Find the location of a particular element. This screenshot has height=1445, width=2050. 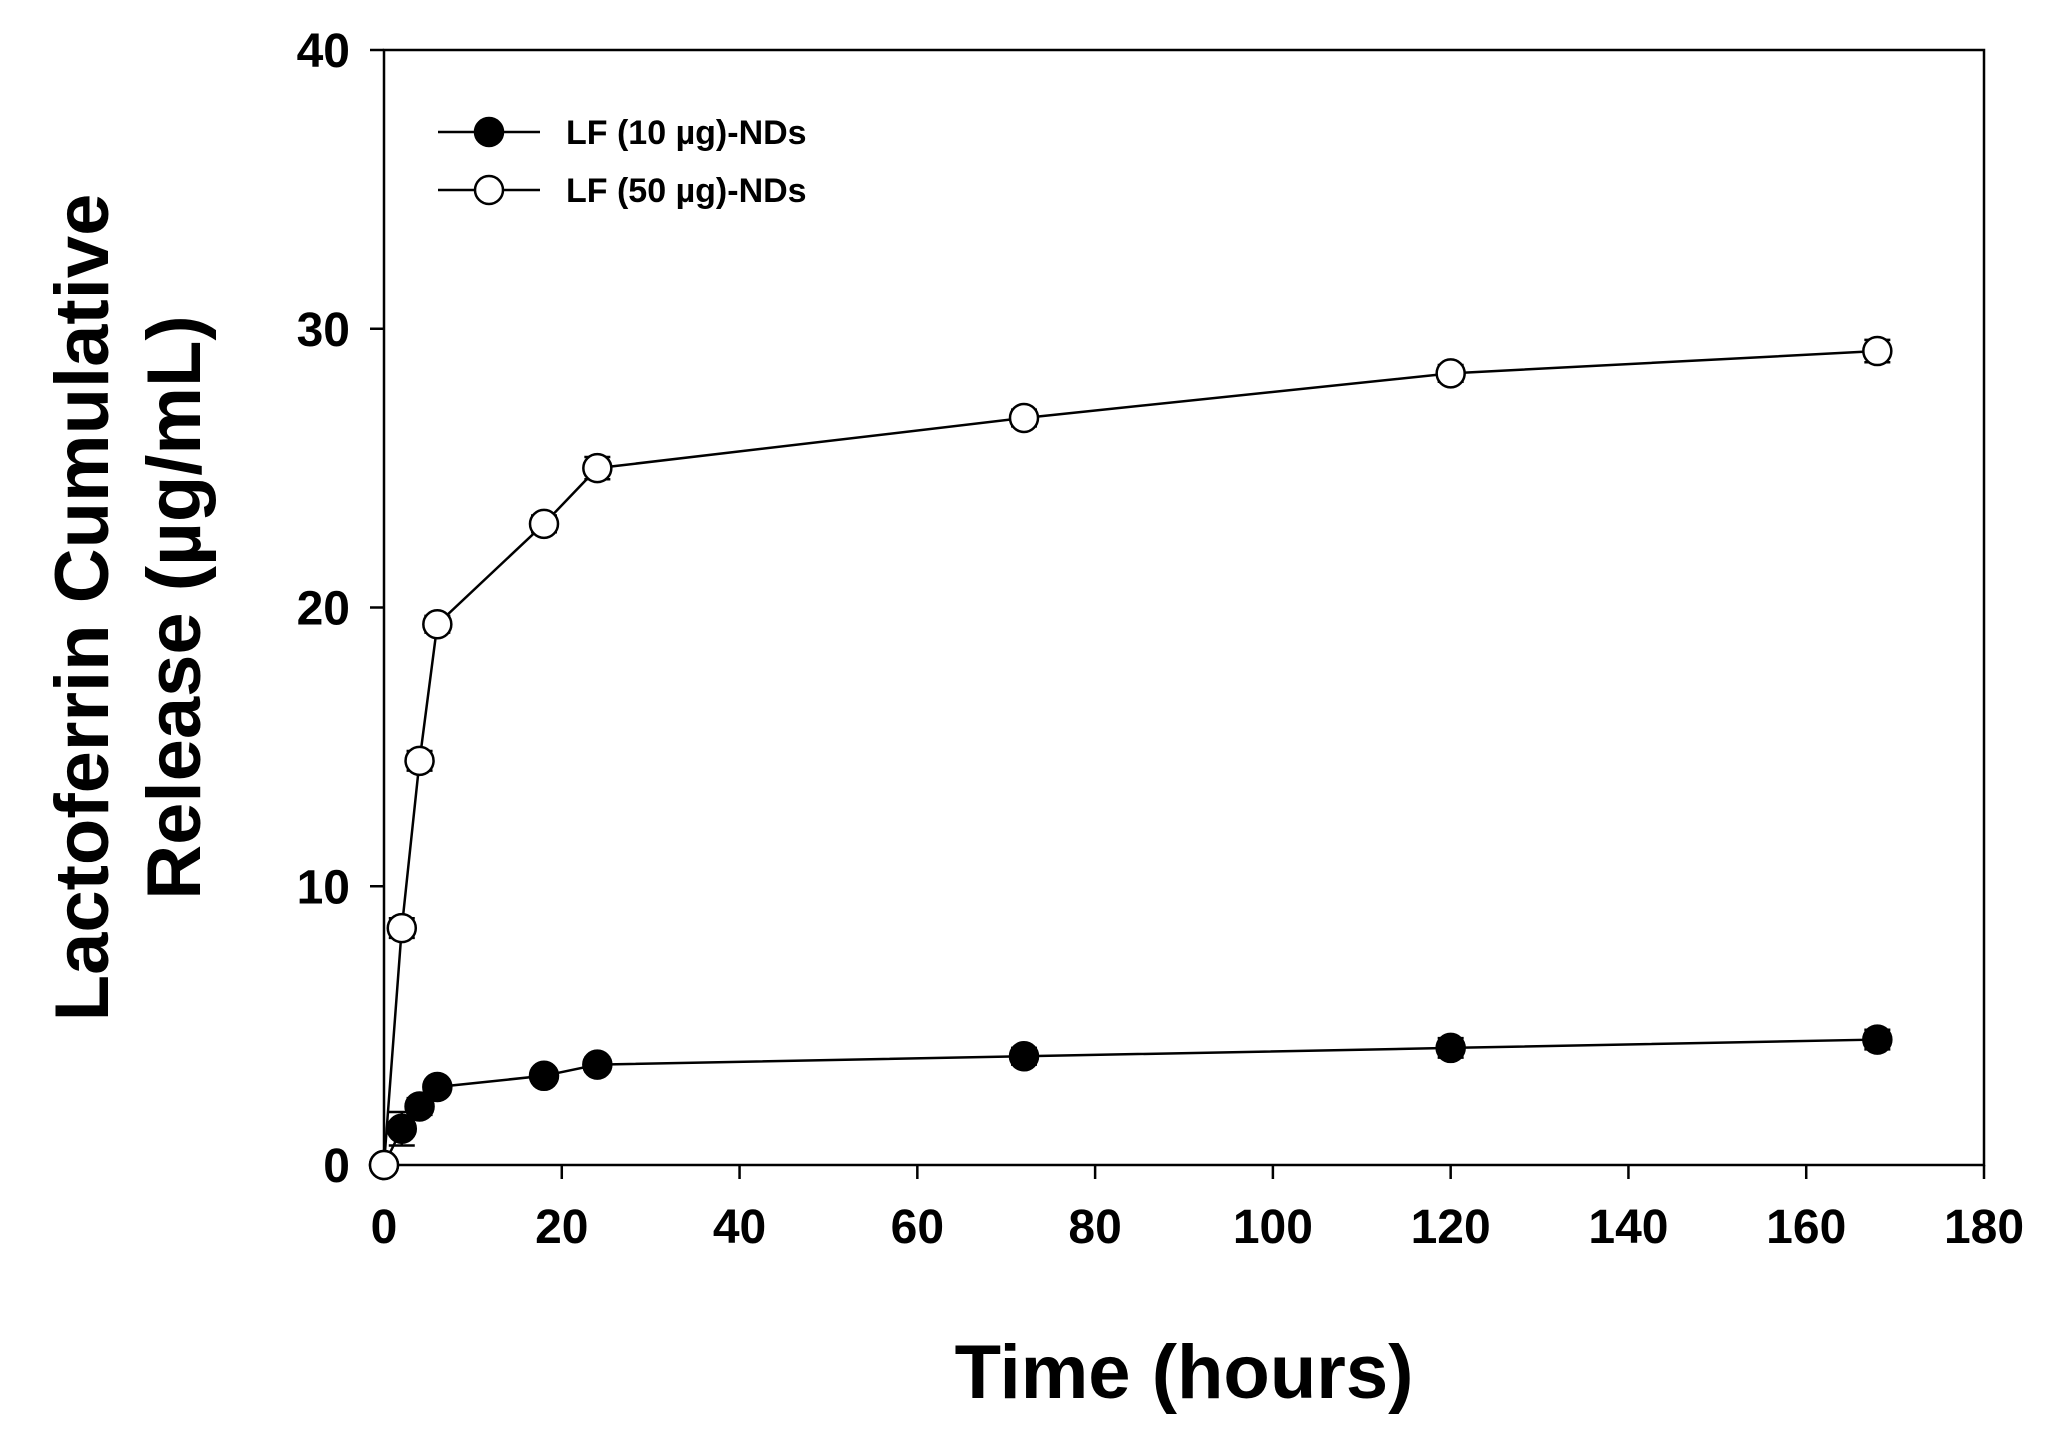

x-tick-label: 20 is located at coordinates (561, 1227).